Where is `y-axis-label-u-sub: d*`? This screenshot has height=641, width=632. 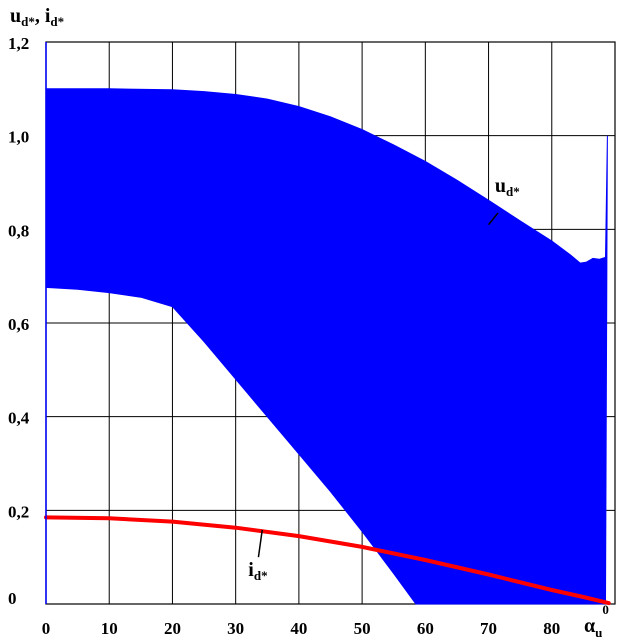
y-axis-label-u-sub: d* is located at coordinates (28, 21).